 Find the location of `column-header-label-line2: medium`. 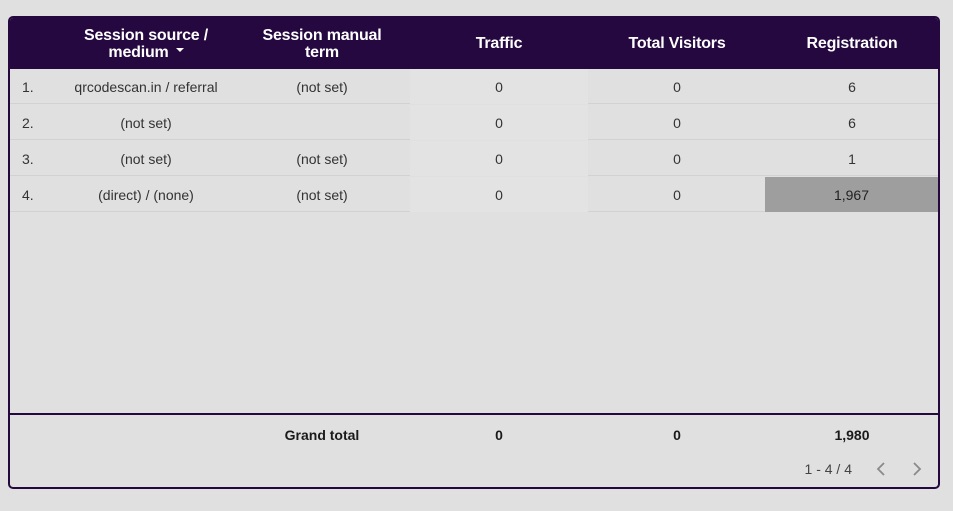

column-header-label-line2: medium is located at coordinates (138, 52).